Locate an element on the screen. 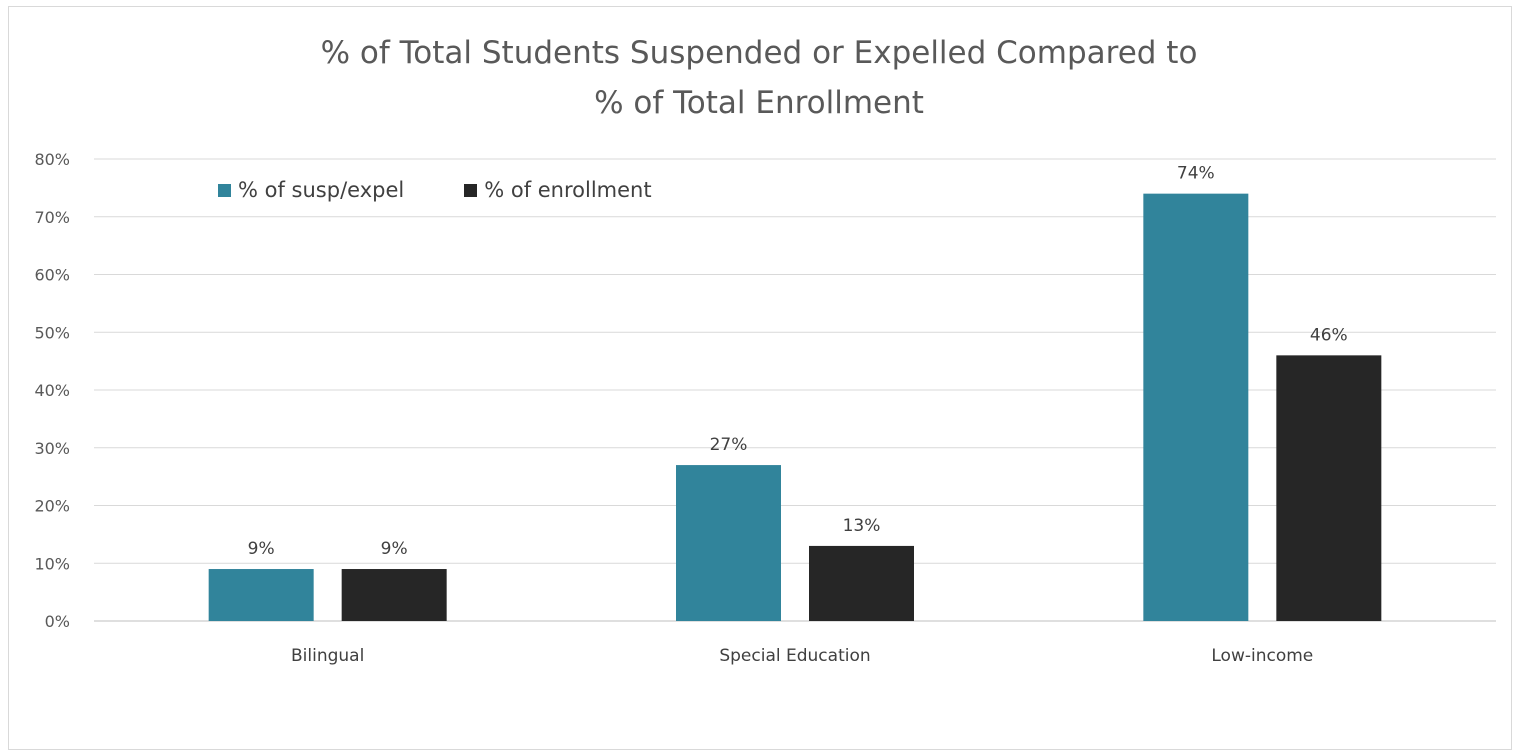  y-tick-label: 60% is located at coordinates (52, 275).